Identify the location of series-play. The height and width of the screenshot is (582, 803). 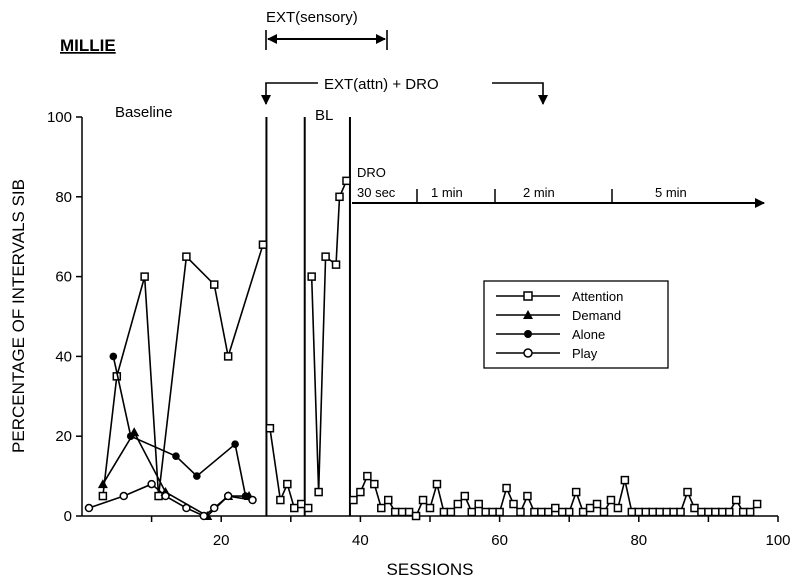
(170, 500).